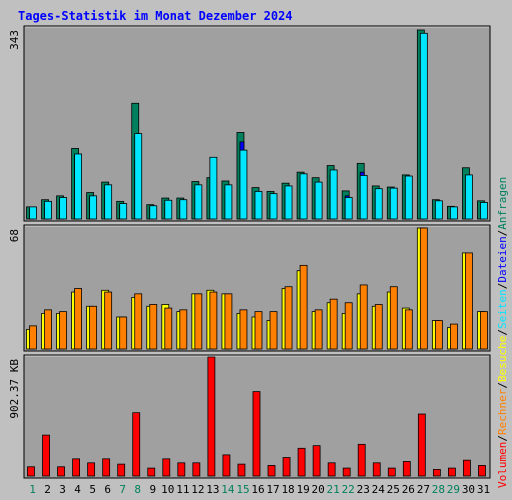 The height and width of the screenshot is (500, 512). Describe the element at coordinates (14, 235) in the screenshot. I see `y-axis-max-label: 68` at that location.